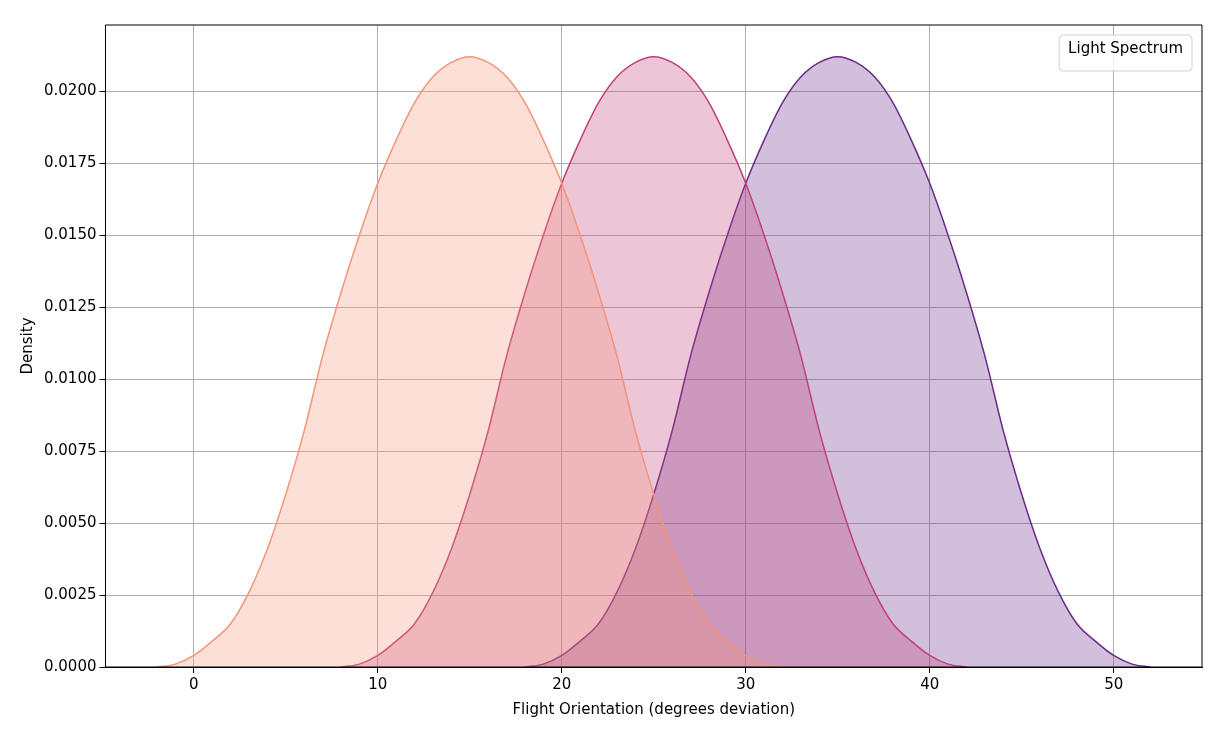  I want to click on x-tick-label: 30, so click(746, 683).